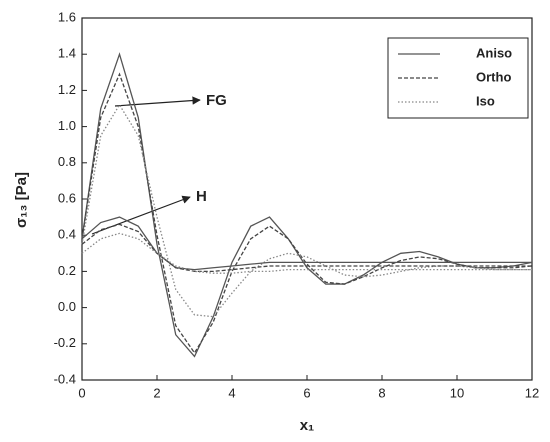 Image resolution: width=550 pixels, height=442 pixels. Describe the element at coordinates (216, 100) in the screenshot. I see `annotation: FG` at that location.